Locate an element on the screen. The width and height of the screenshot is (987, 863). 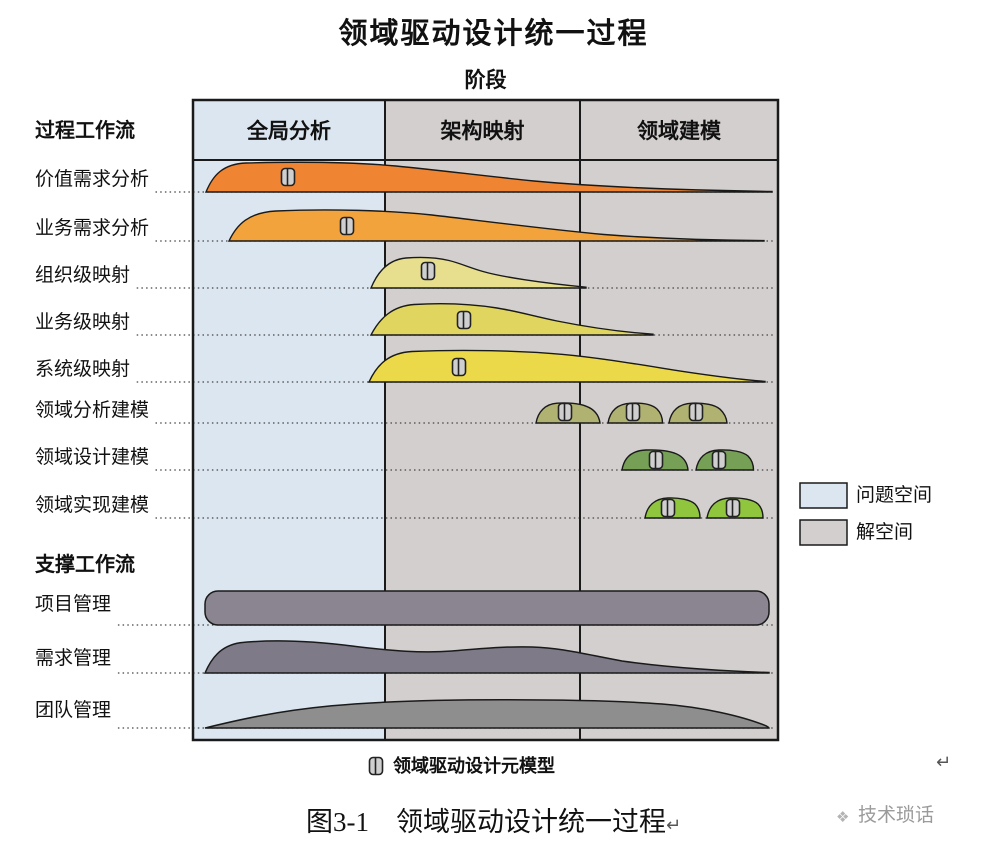
row-label-business-level-mapping: 业务级映射 is located at coordinates (86, 325).